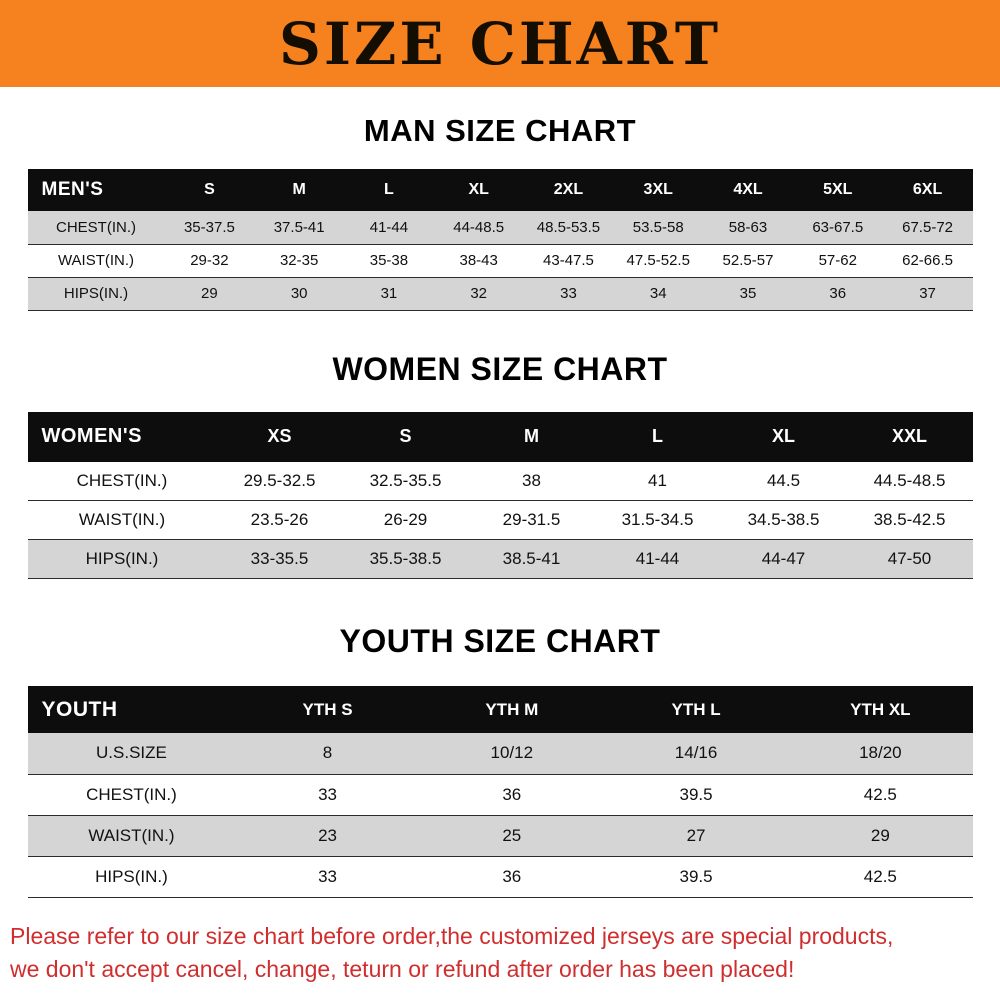 The height and width of the screenshot is (1000, 1000). I want to click on measurement-row: WAIST(IN.) 23 25 27 29, so click(500, 835).